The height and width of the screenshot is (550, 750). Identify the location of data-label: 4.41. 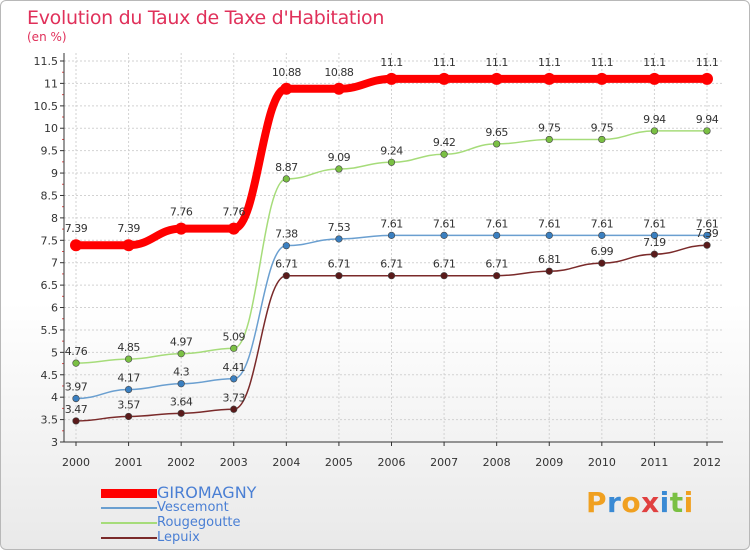
(234, 367).